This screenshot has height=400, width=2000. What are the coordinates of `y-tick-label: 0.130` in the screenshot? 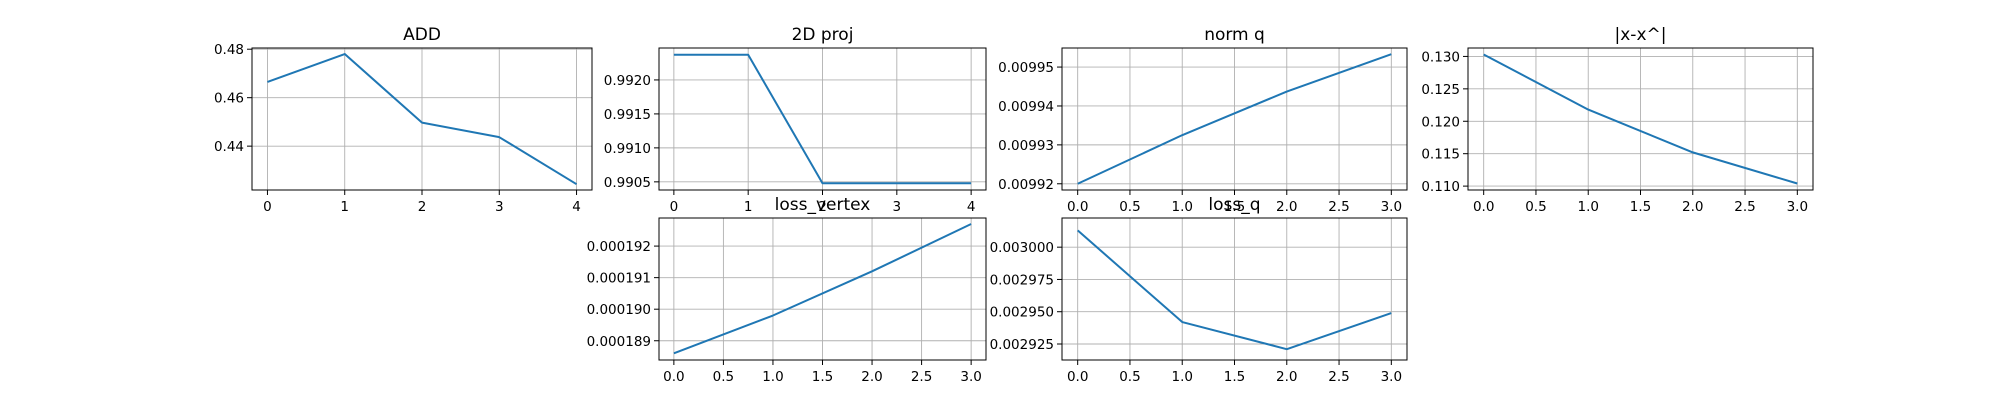 It's located at (1440, 57).